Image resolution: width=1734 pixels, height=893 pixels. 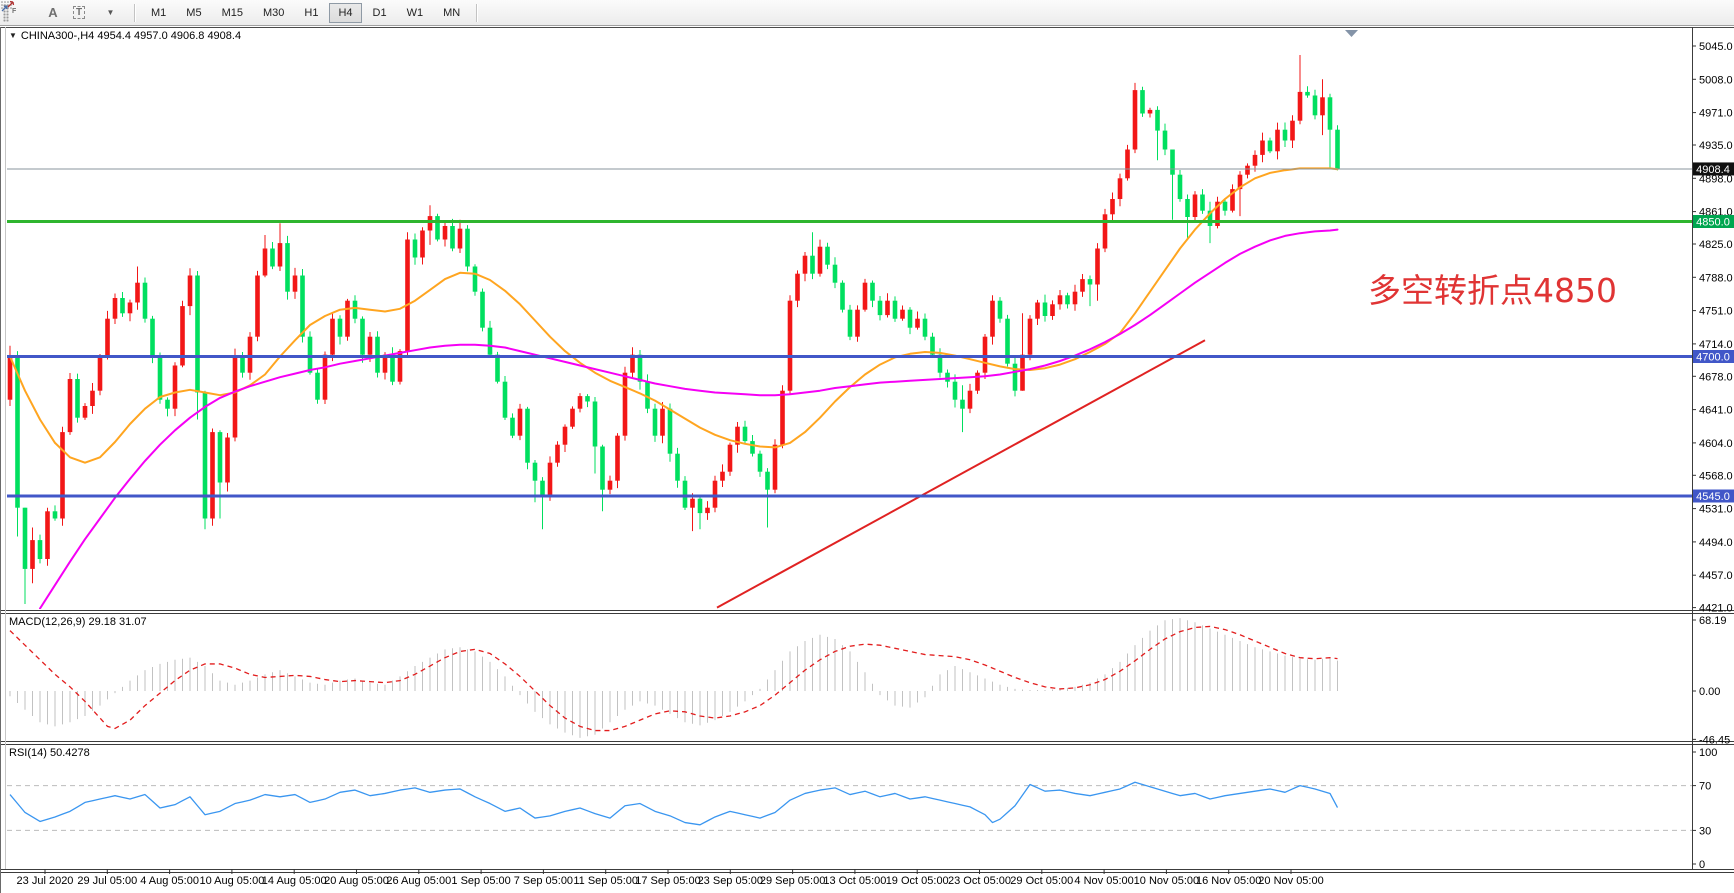 What do you see at coordinates (131, 36) in the screenshot?
I see `symbol-ohlc-text: CHINA300-,H4 4954.4 4957.0 4906.8 4908.4` at bounding box center [131, 36].